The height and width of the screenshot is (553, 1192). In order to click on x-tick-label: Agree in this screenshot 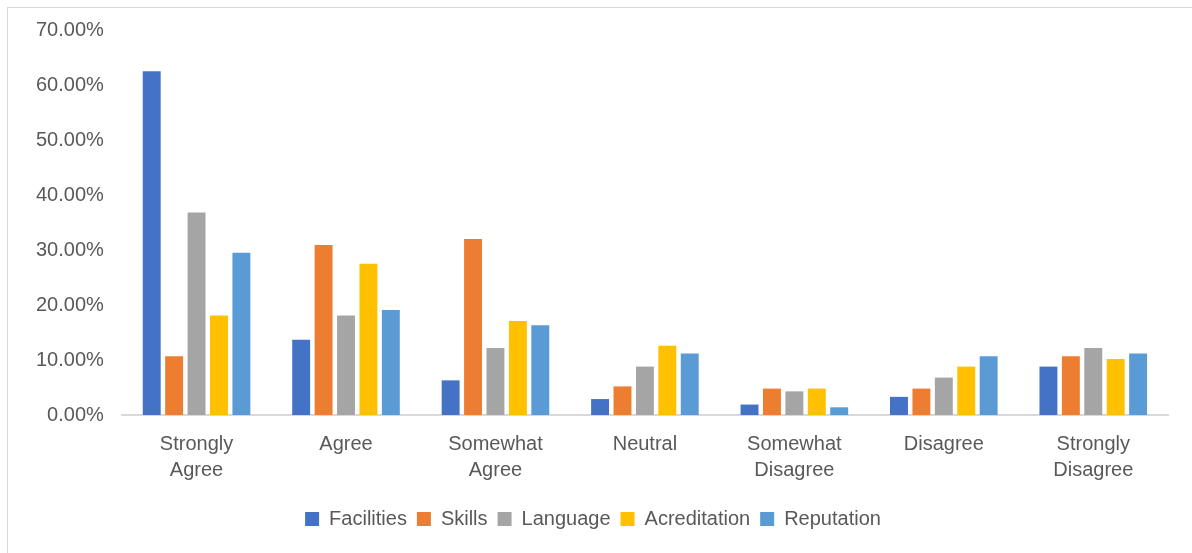, I will do `click(346, 442)`.